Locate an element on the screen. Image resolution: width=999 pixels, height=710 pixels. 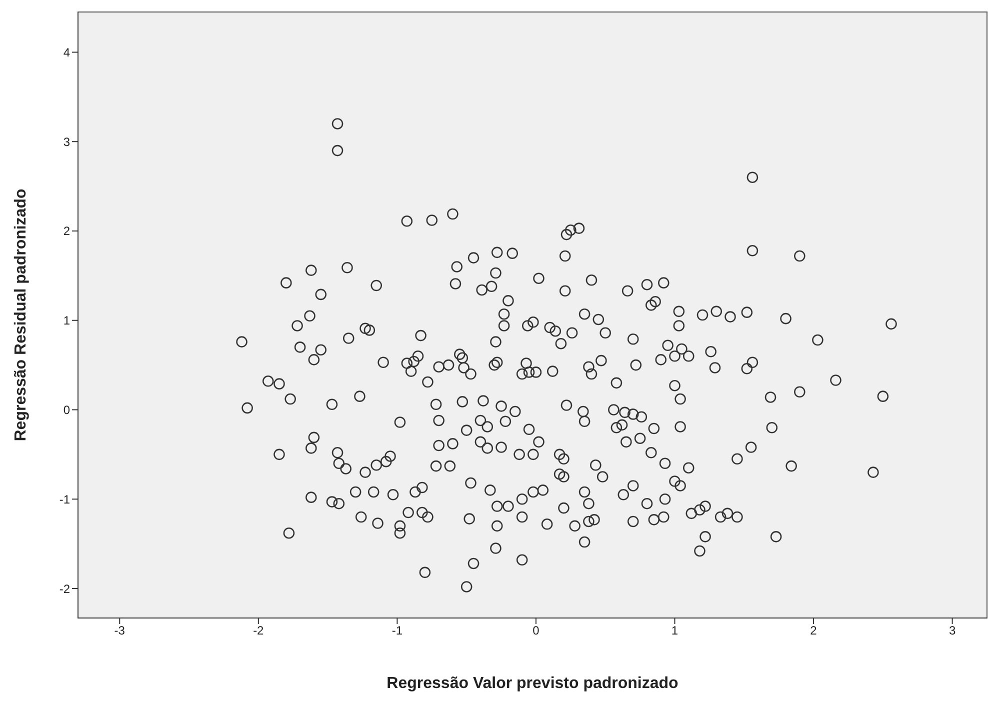
x-tick-label: 2 is located at coordinates (814, 631).